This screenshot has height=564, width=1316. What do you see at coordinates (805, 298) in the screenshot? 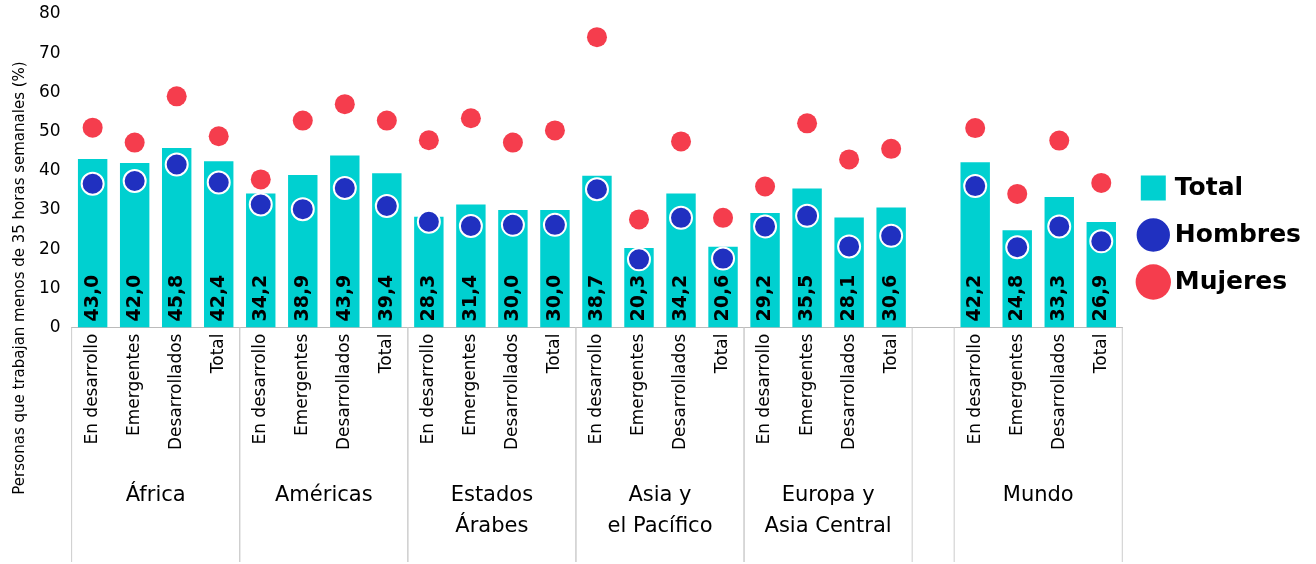
I see `data-label: 35,5` at bounding box center [805, 298].